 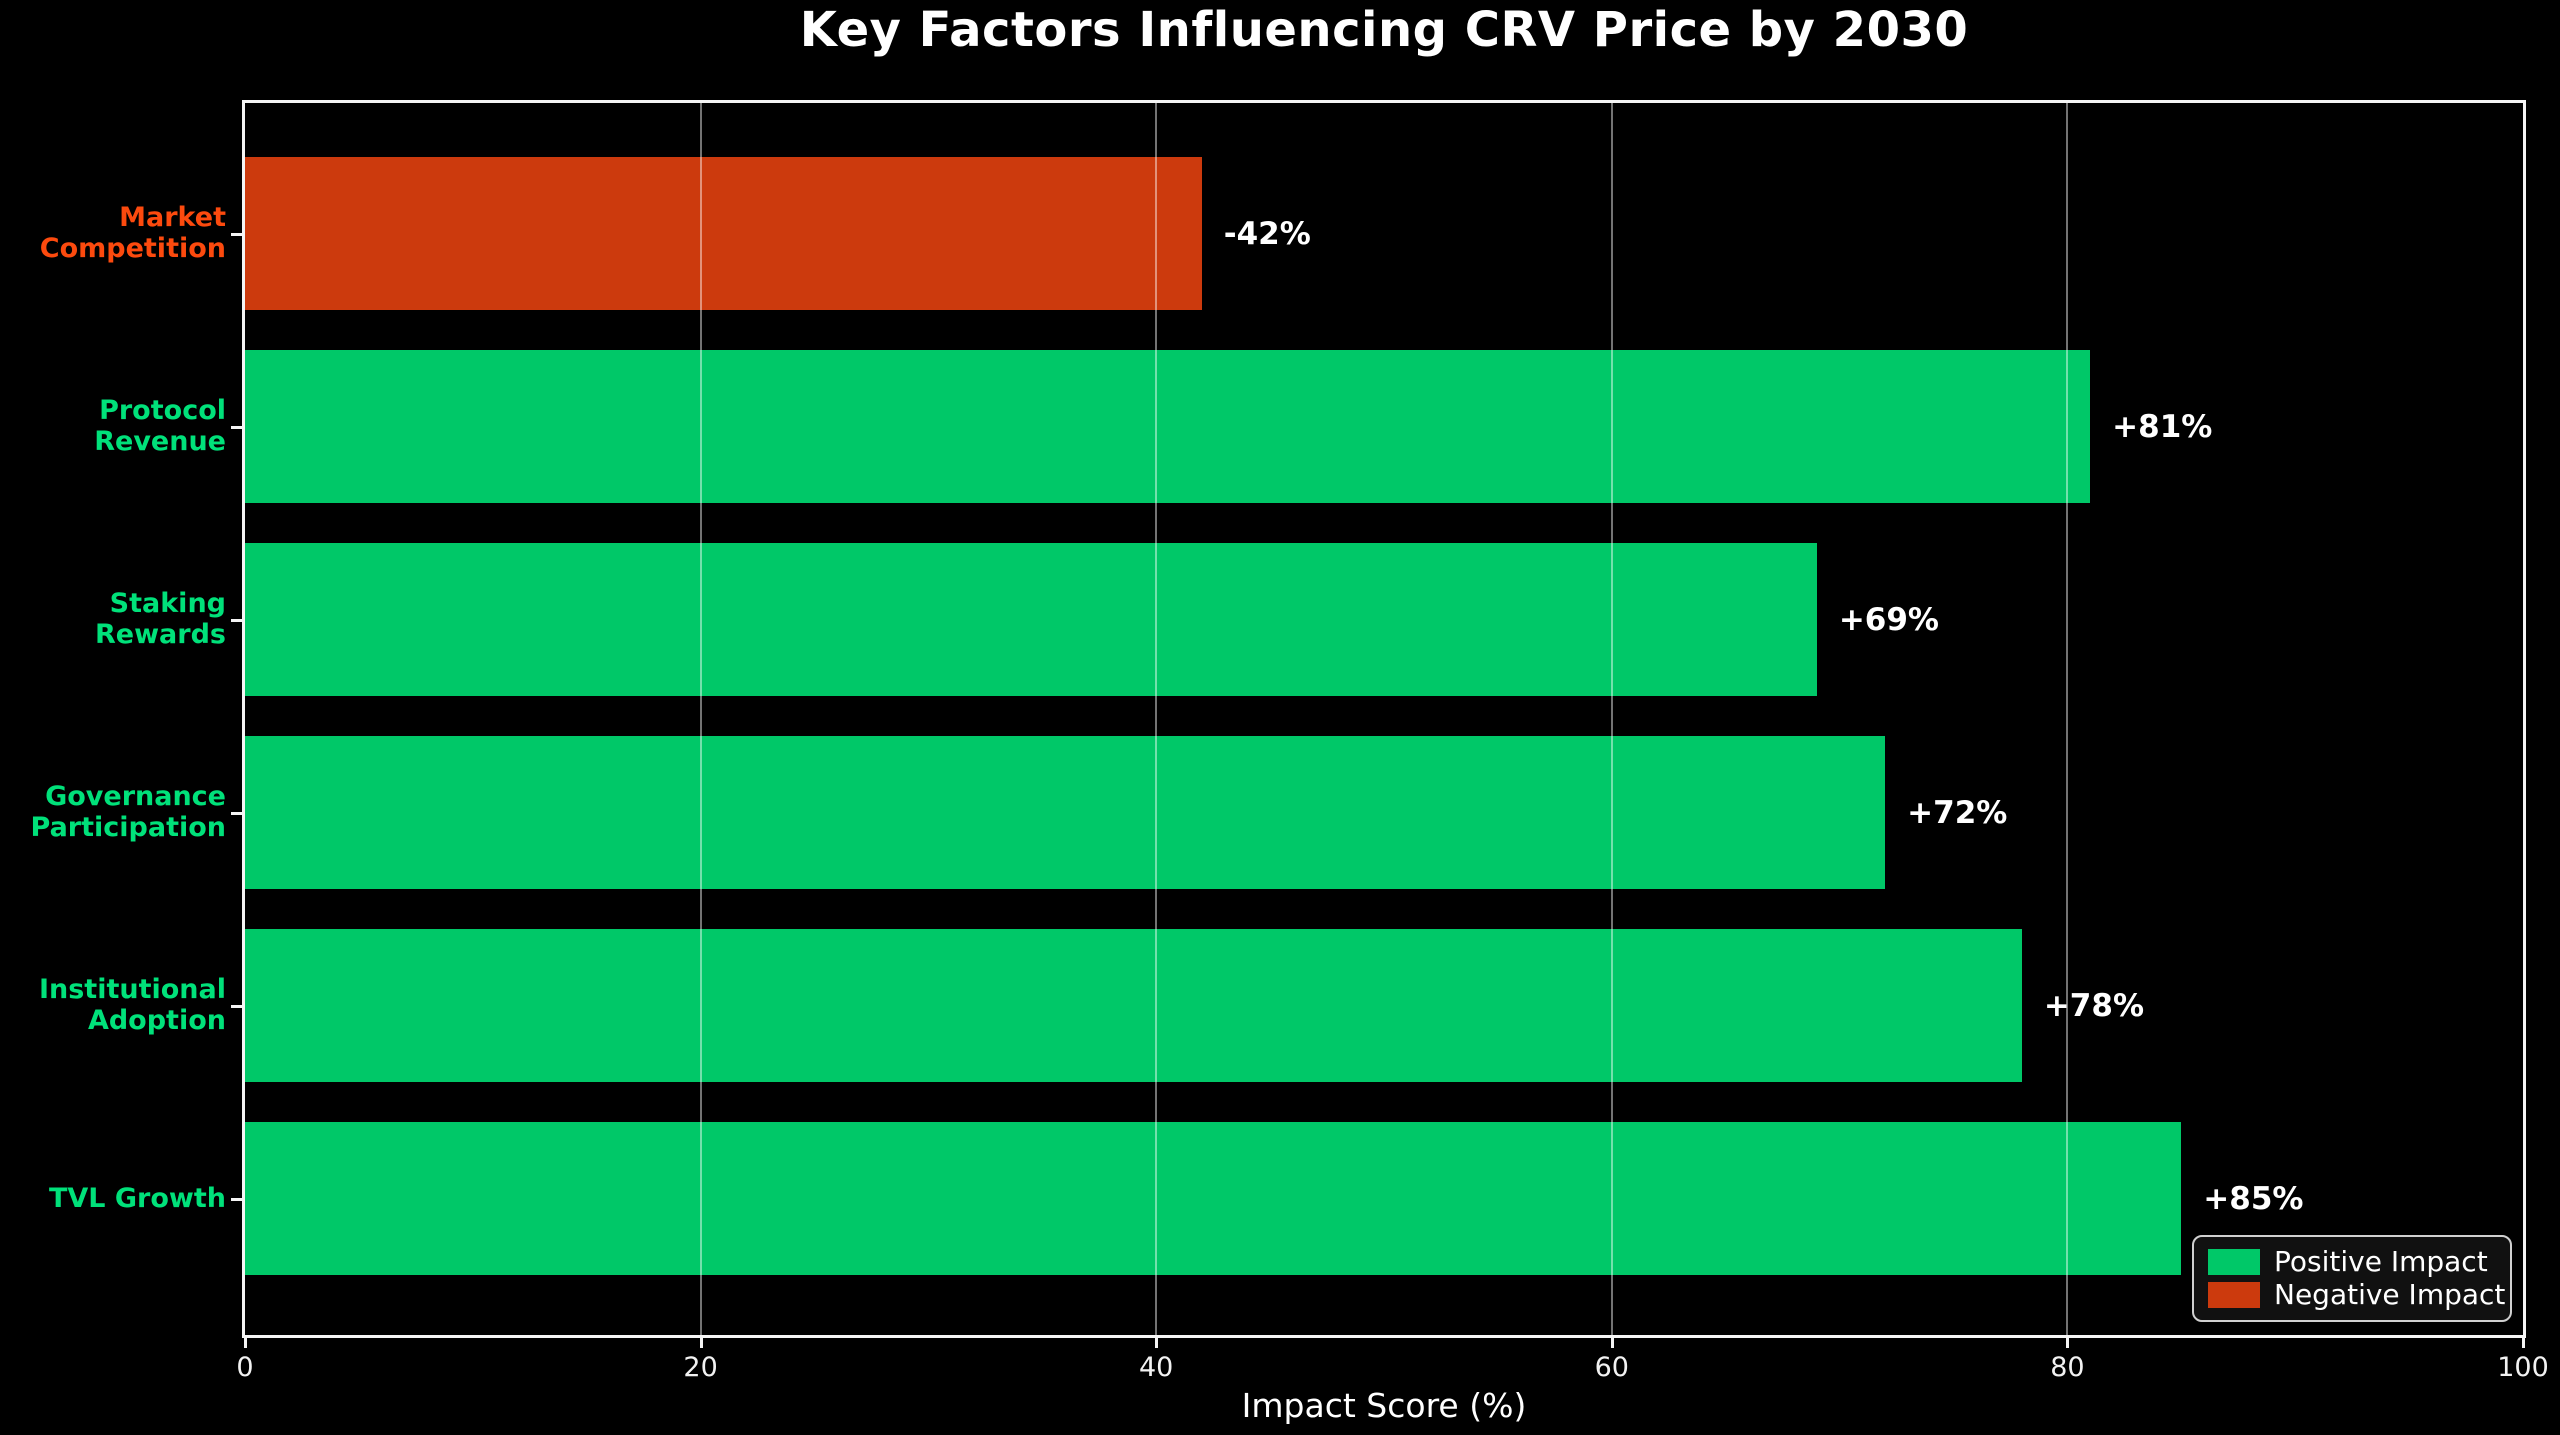 I want to click on bar-market-competition, so click(x=723, y=233).